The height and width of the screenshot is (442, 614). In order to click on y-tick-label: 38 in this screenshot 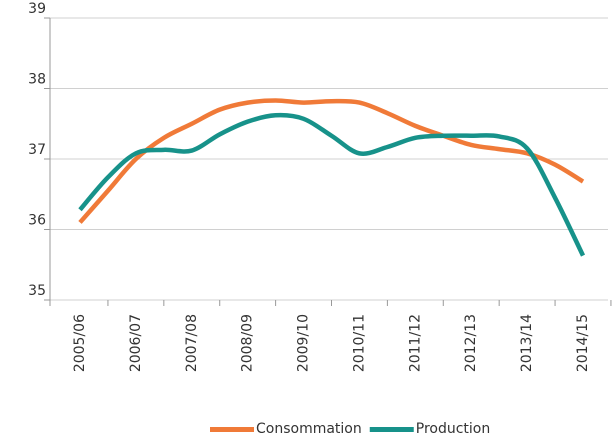, I will do `click(37, 80)`.